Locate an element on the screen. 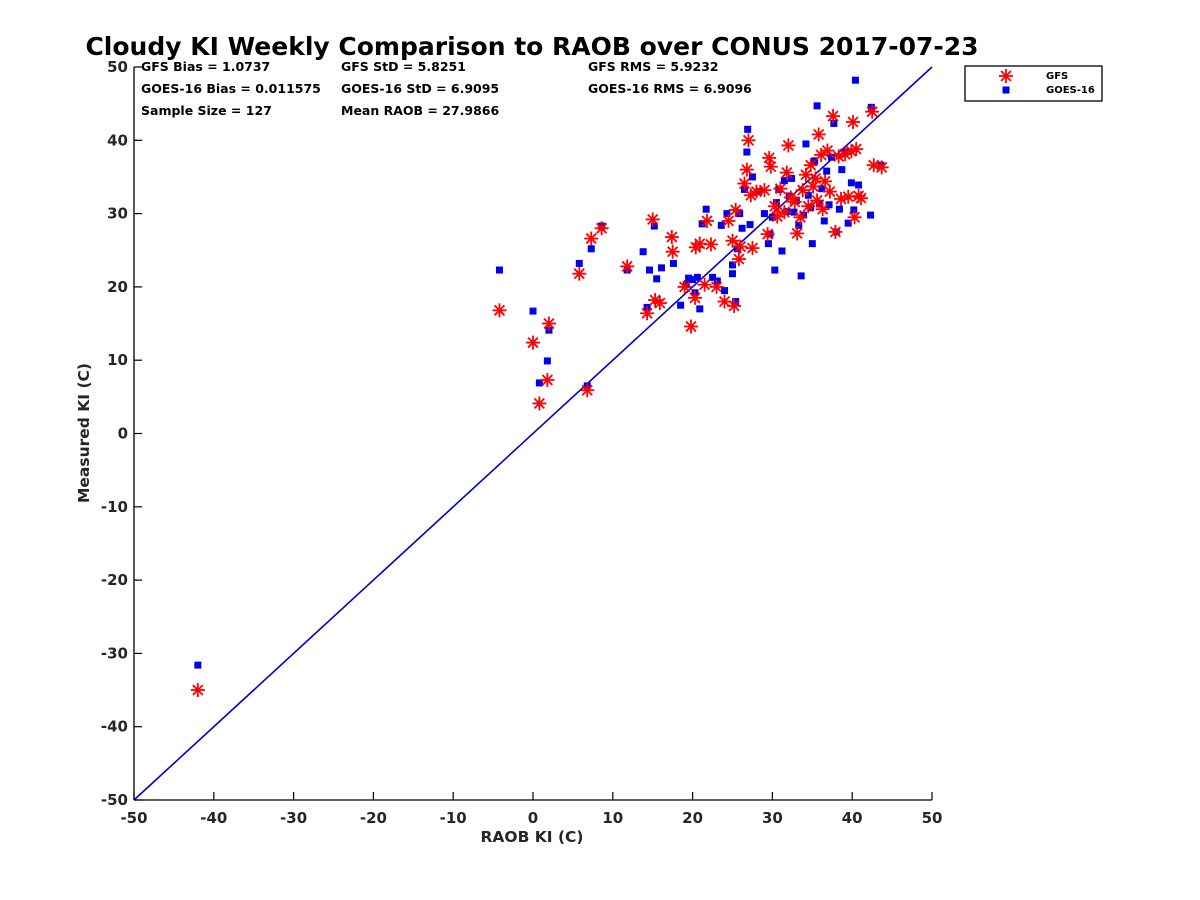  x-axis-label: RAOB KI (C) is located at coordinates (531, 837).